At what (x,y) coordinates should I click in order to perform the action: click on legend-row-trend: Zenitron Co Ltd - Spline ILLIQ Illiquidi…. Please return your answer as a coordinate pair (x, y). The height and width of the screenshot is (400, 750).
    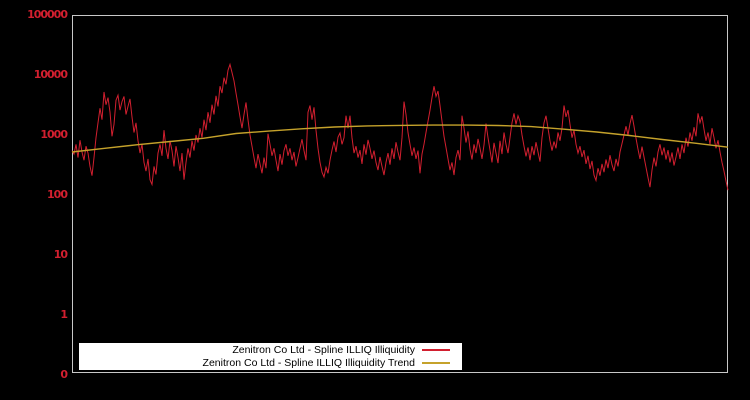
    Looking at the image, I should click on (270, 363).